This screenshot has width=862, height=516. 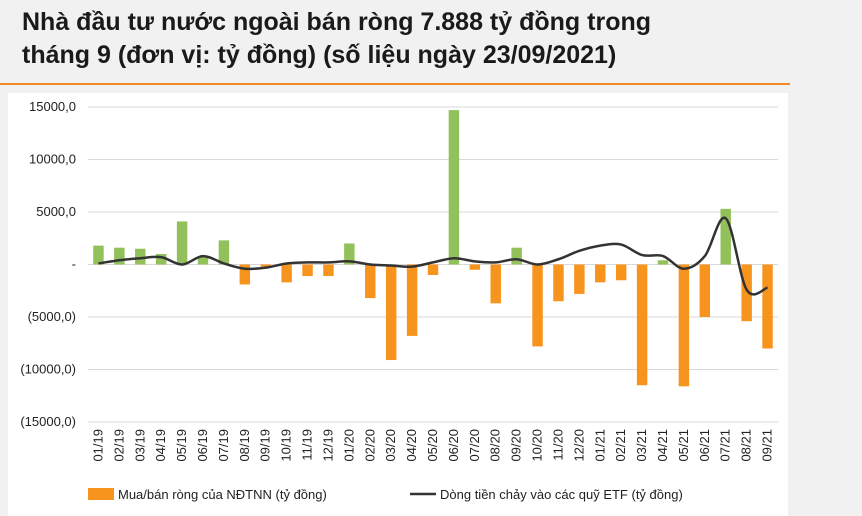 I want to click on x-tick-label: 04/21, so click(x=662, y=445).